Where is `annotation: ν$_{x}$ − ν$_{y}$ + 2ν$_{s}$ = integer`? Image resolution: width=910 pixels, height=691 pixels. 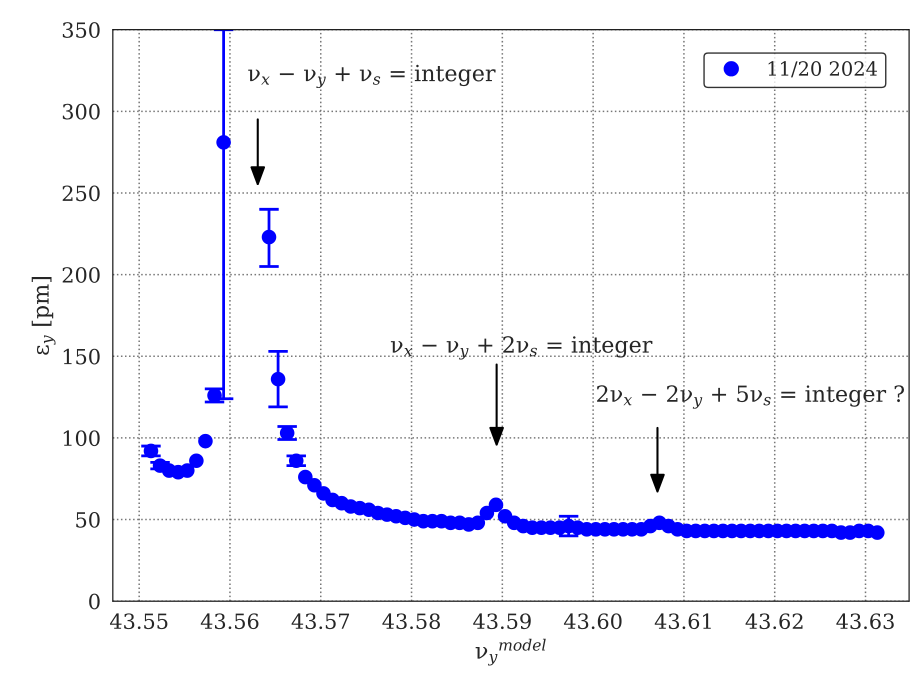 annotation: ν$_{x}$ − ν$_{y}$ + 2ν$_{s}$ = integer is located at coordinates (521, 348).